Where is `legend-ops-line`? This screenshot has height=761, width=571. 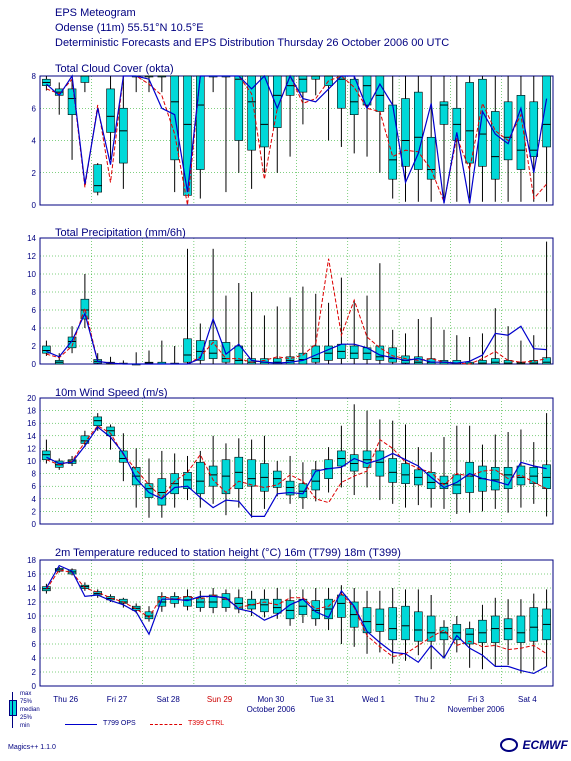
legend-ops-line is located at coordinates (81, 724).